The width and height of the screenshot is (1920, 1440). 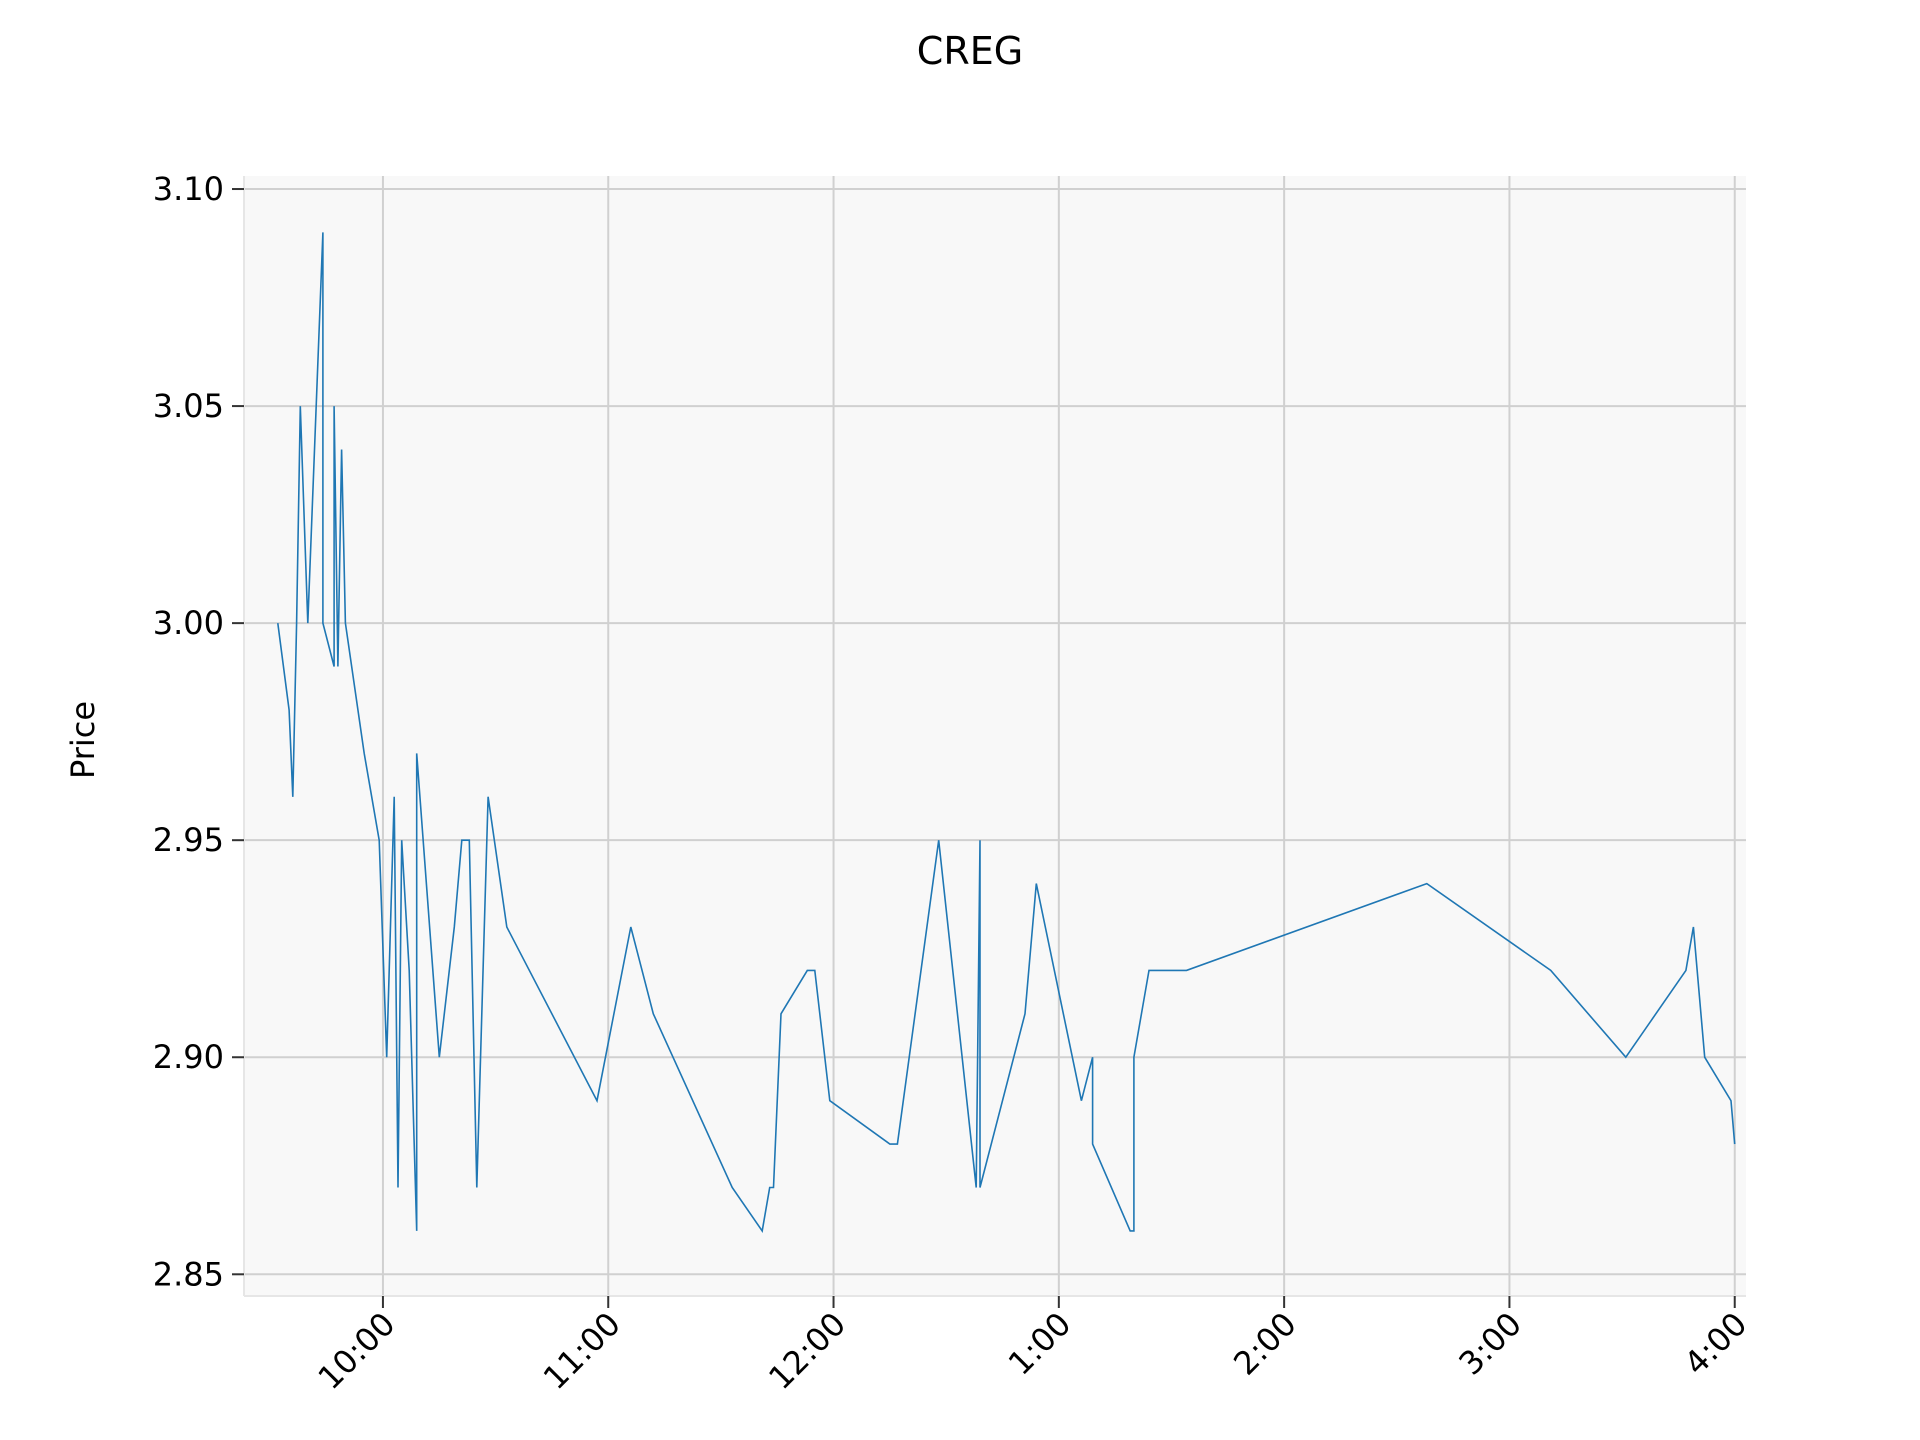 I want to click on x-tick-label: 3:00, so click(x=1490, y=1344).